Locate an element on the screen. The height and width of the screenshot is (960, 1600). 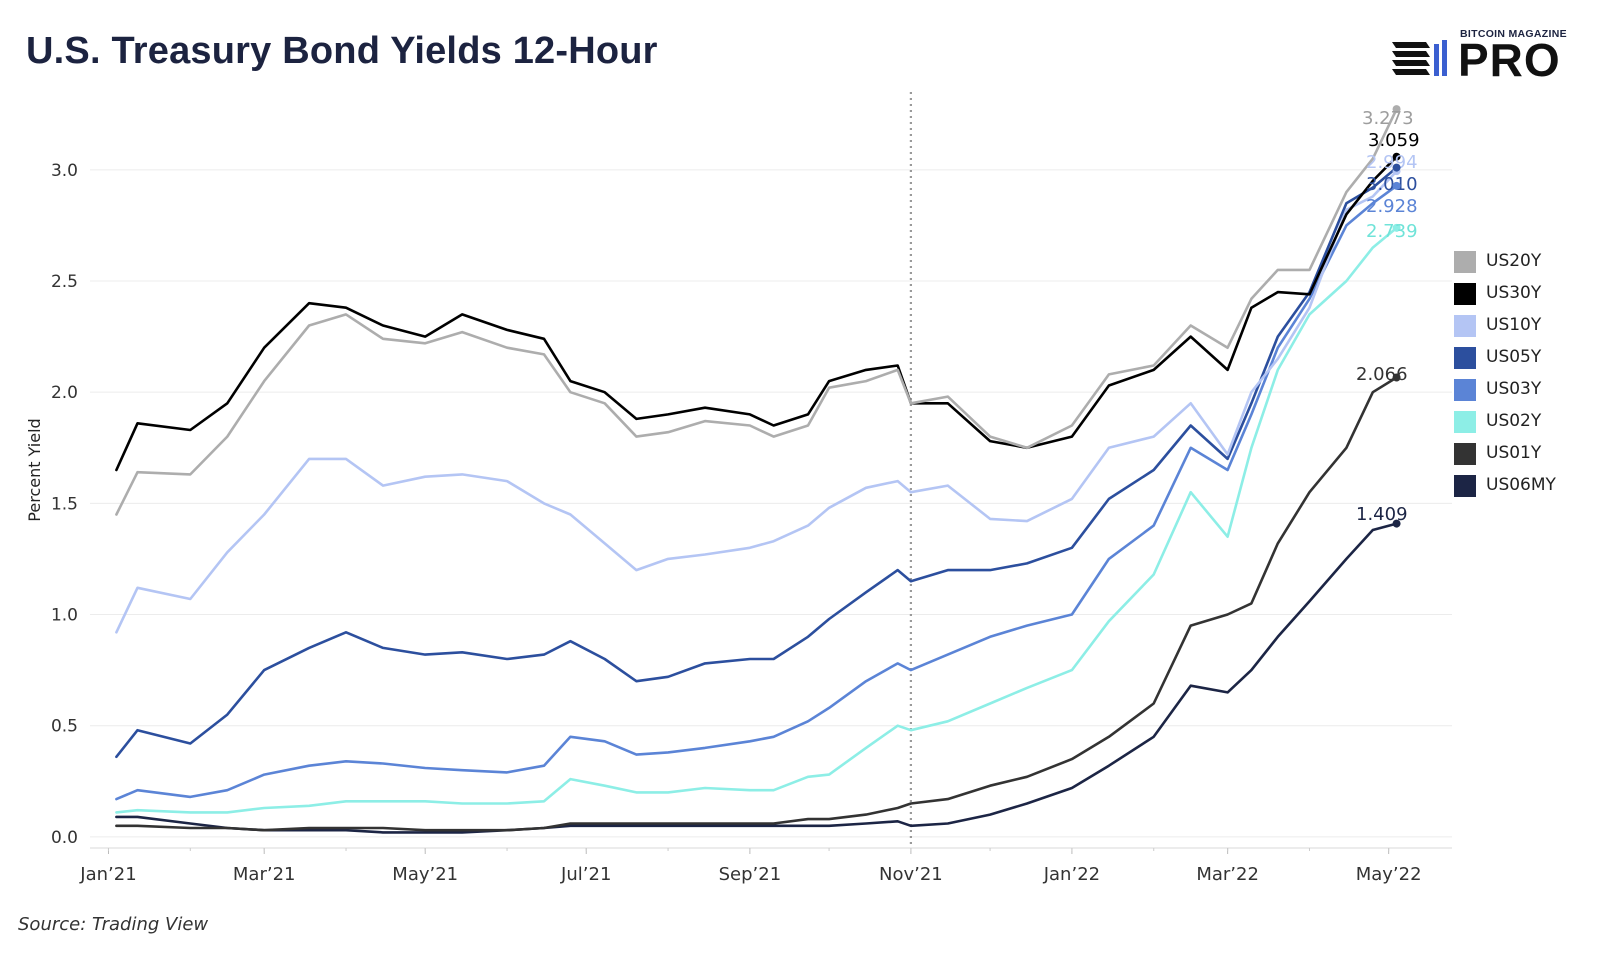
y-tick-label: 1.5 is located at coordinates (64, 504).